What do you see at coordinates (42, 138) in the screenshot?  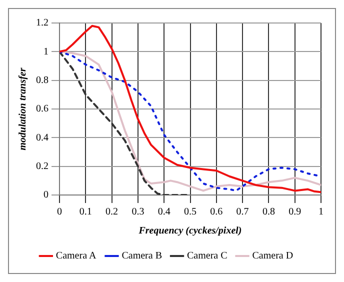 I see `y-tick-label: 0.4` at bounding box center [42, 138].